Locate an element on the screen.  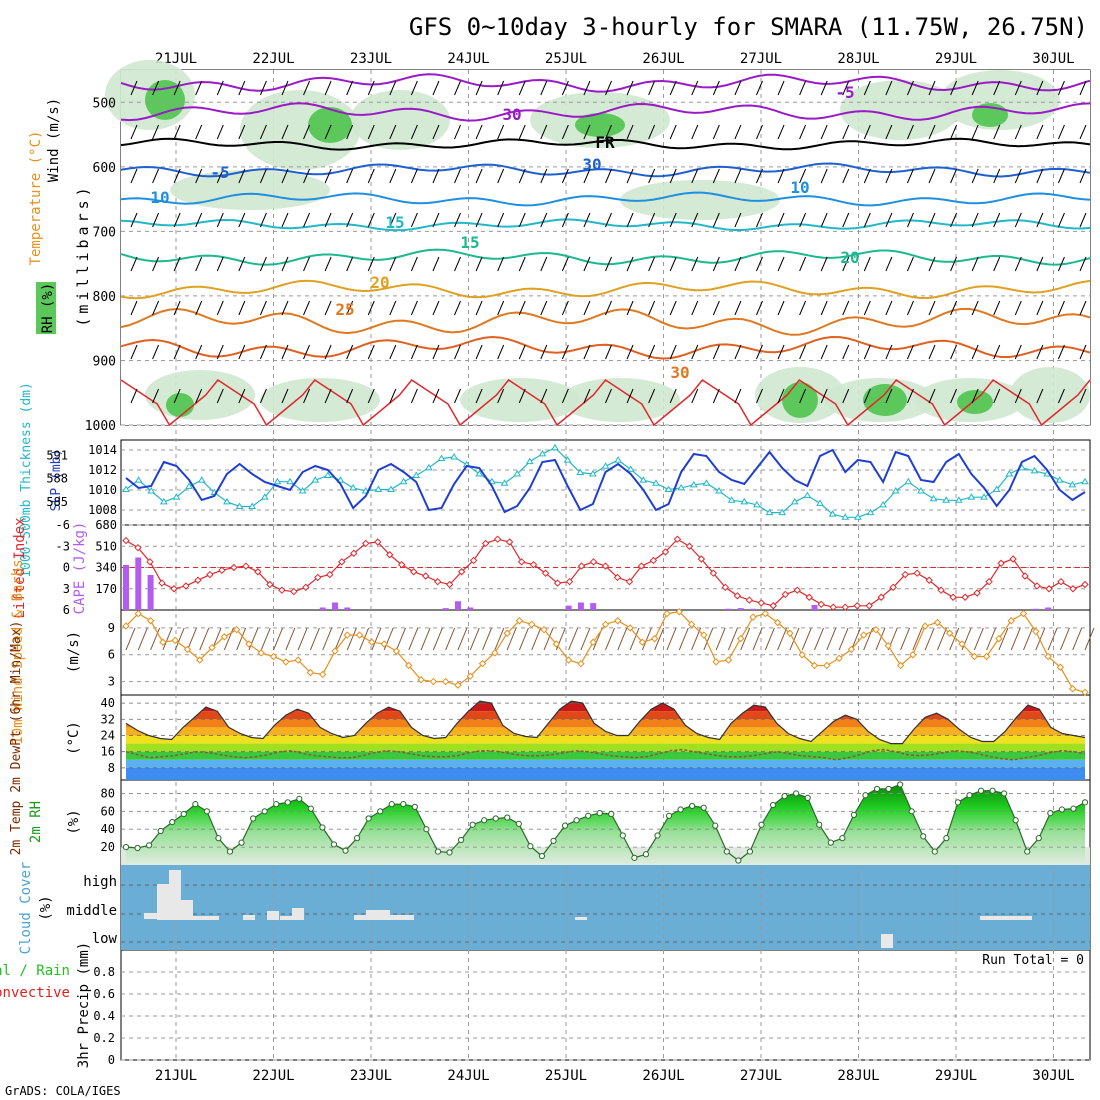
slp-tick-label: 1012 is located at coordinates (102, 470).